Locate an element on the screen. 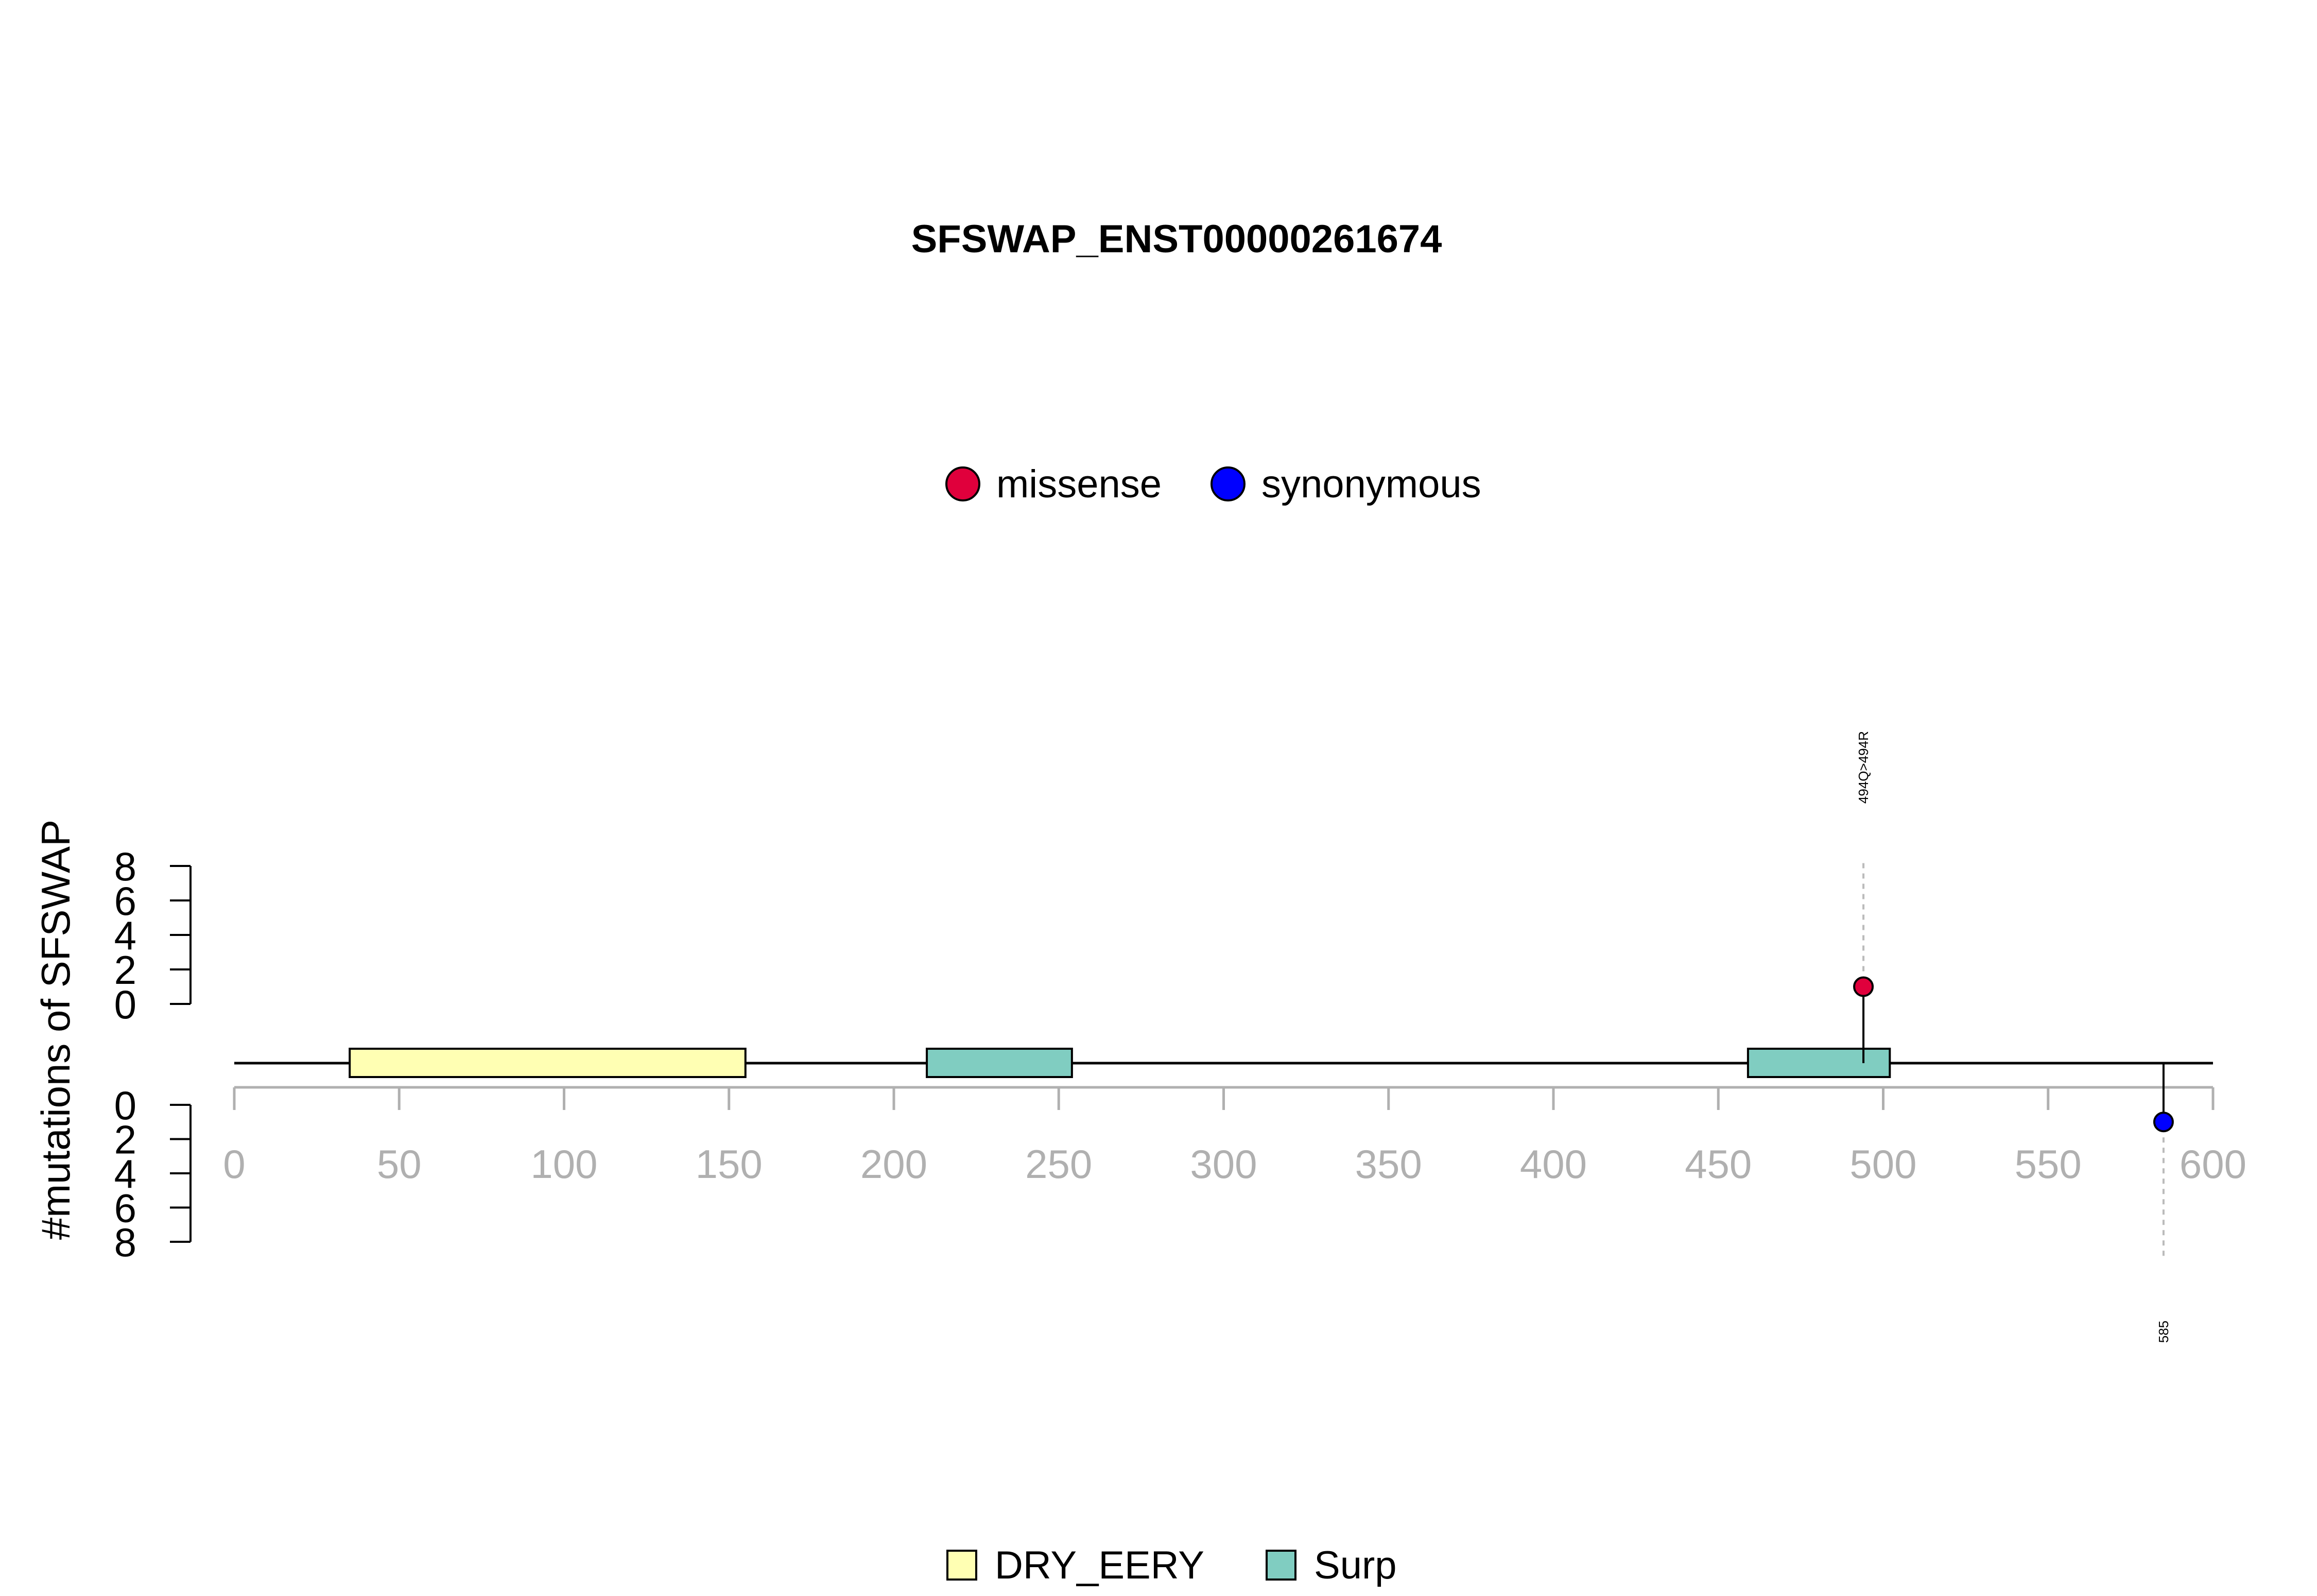  x-tick-label: 350 is located at coordinates (1388, 1164).